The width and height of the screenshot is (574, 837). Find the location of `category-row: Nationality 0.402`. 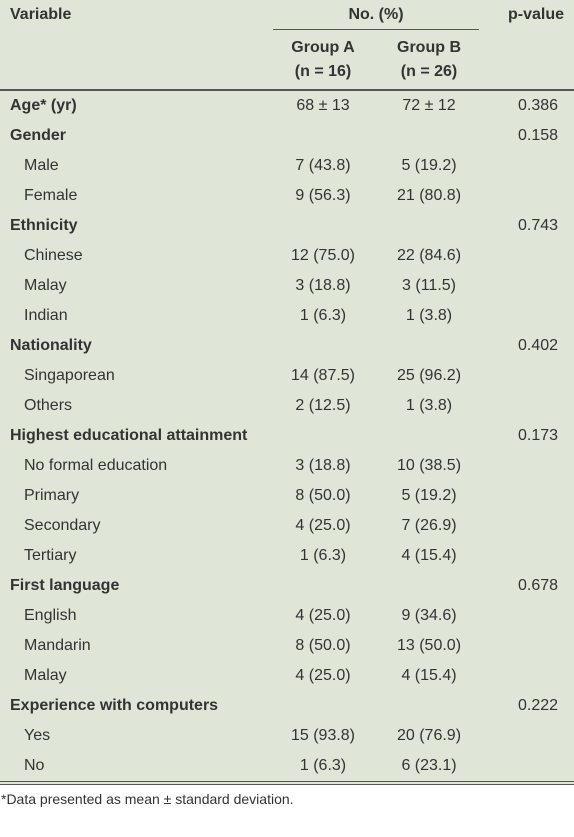

category-row: Nationality 0.402 is located at coordinates (287, 346).